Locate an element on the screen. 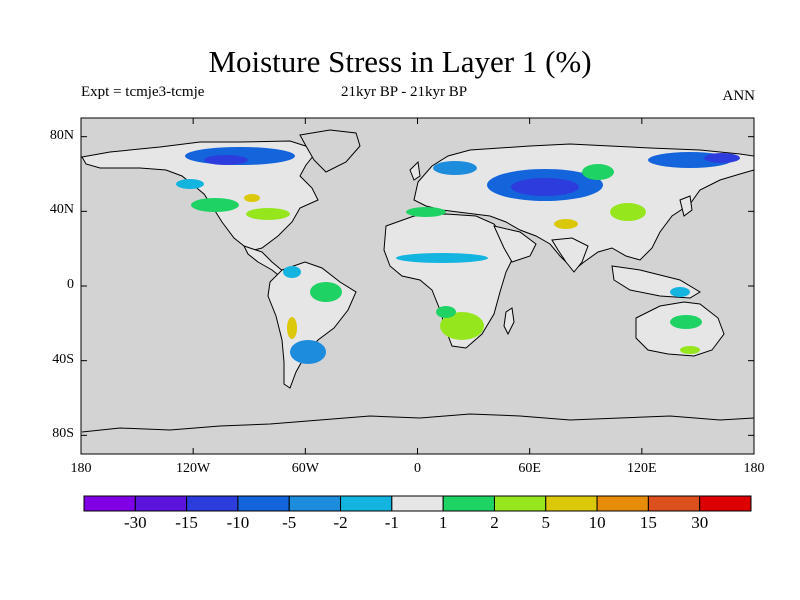 This screenshot has width=800, height=600. colorbar-label: -10 is located at coordinates (238, 522).